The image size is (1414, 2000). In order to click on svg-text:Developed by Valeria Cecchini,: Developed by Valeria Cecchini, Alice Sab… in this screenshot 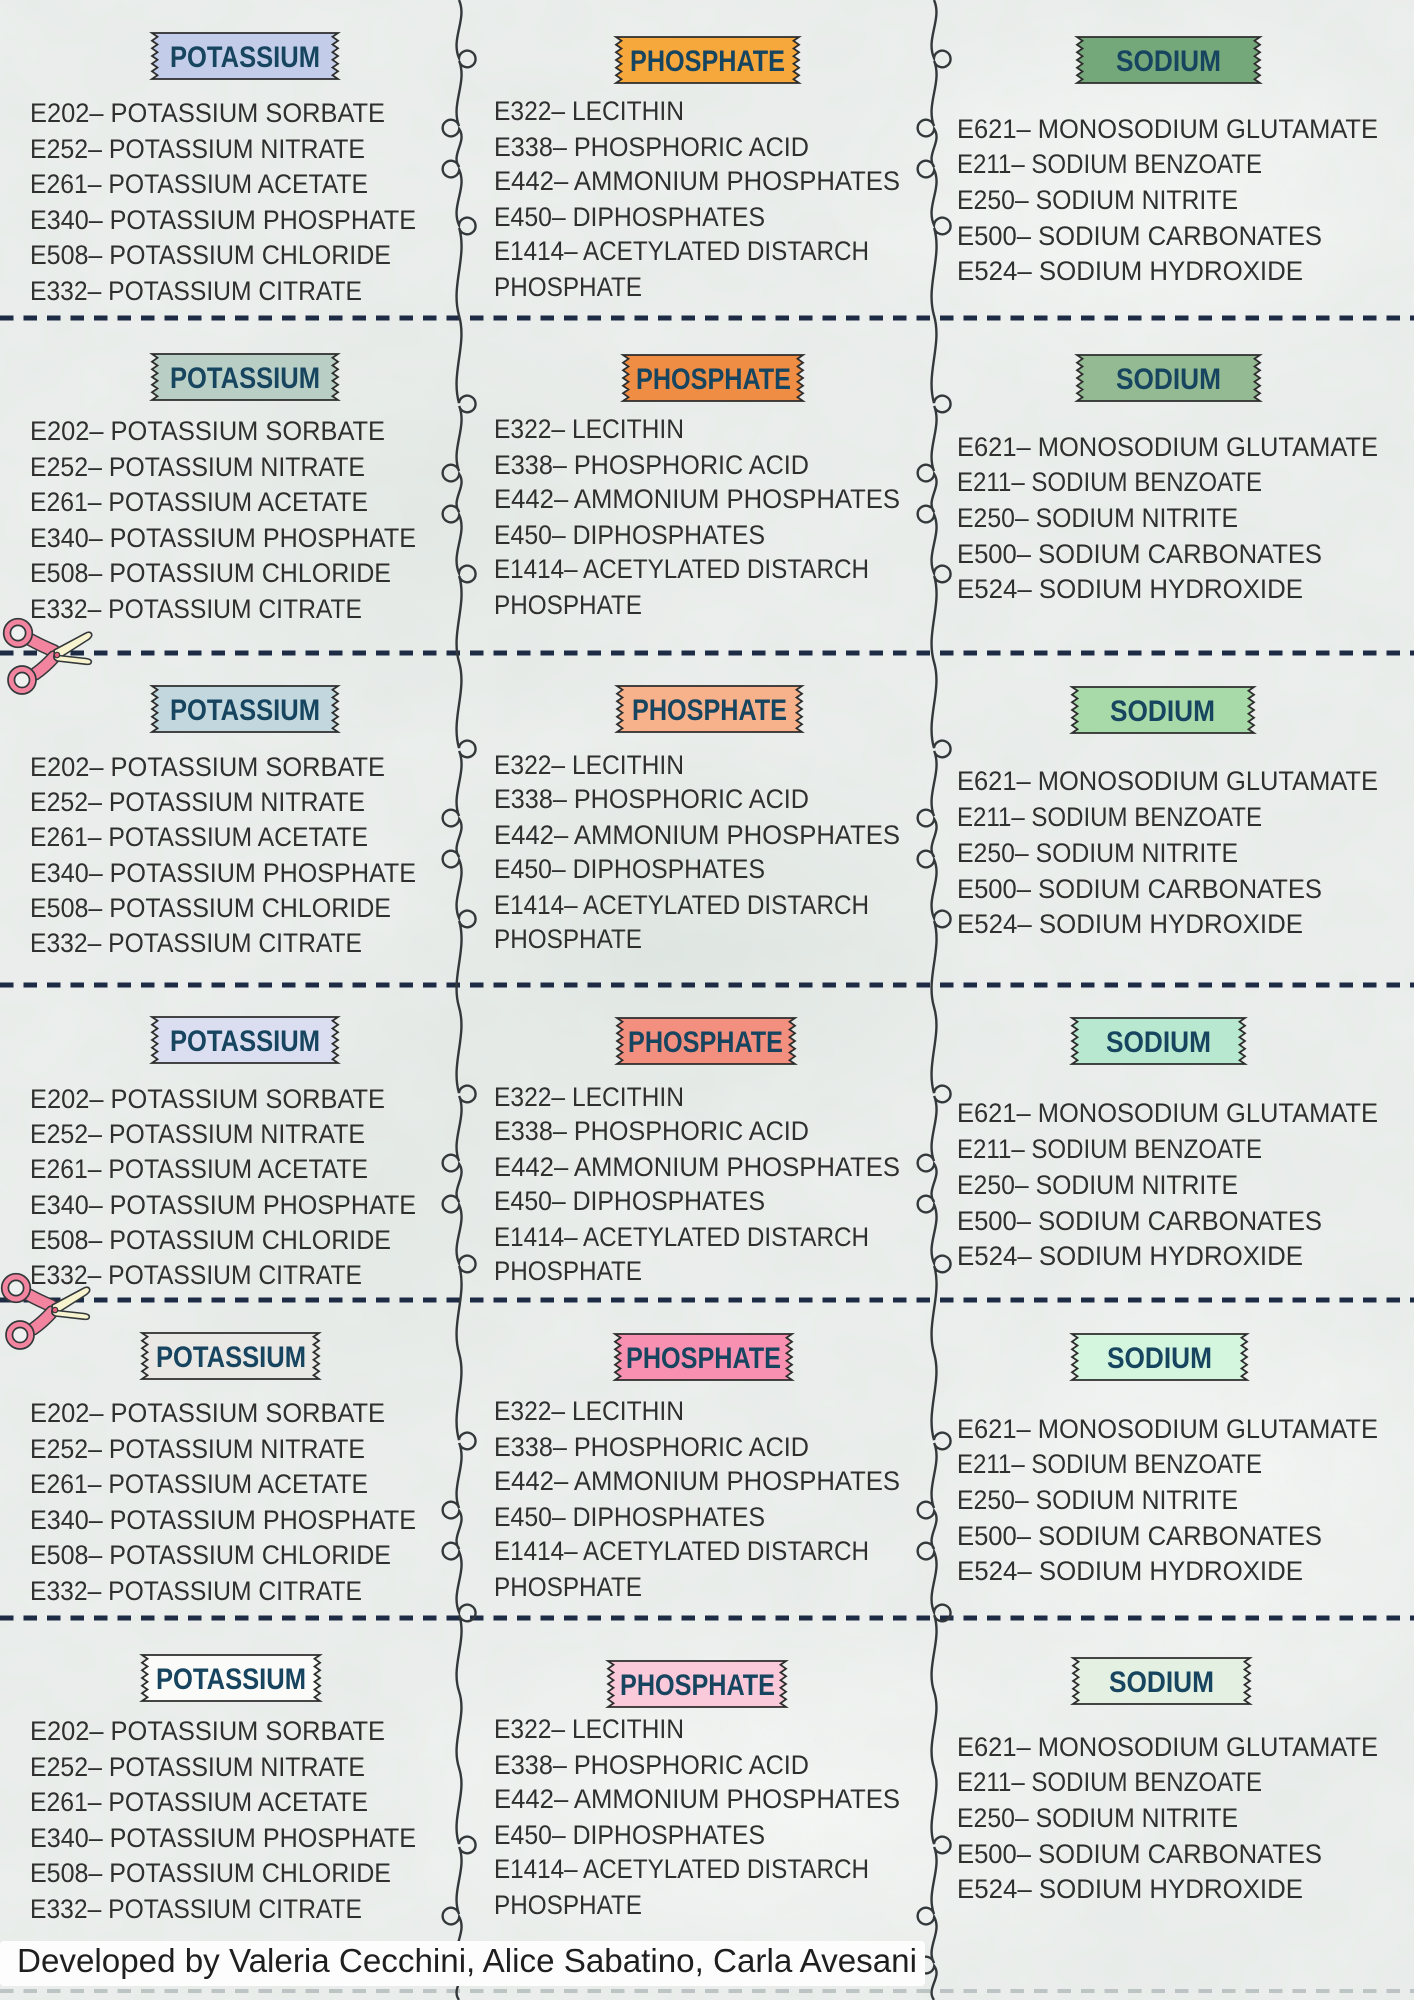, I will do `click(467, 1960)`.